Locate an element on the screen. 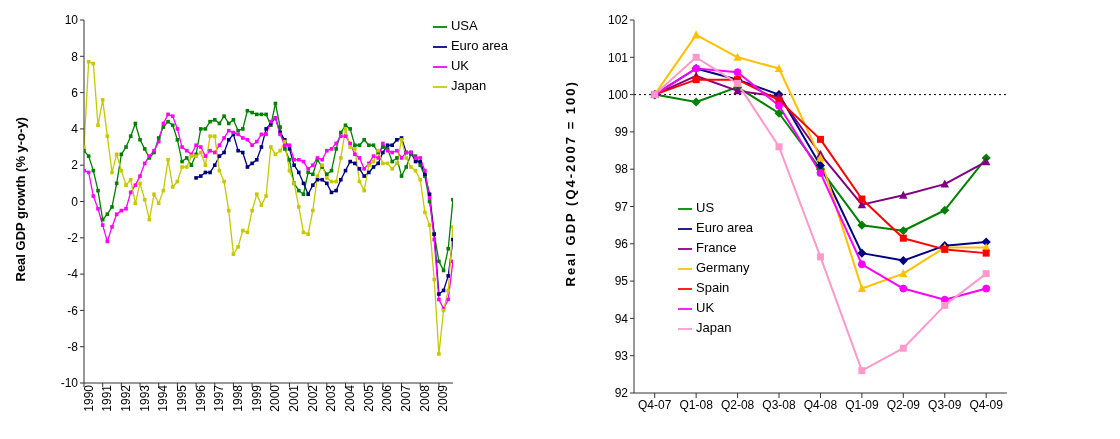 This screenshot has height=439, width=1120. x-tick-label: 1992 is located at coordinates (125, 398).